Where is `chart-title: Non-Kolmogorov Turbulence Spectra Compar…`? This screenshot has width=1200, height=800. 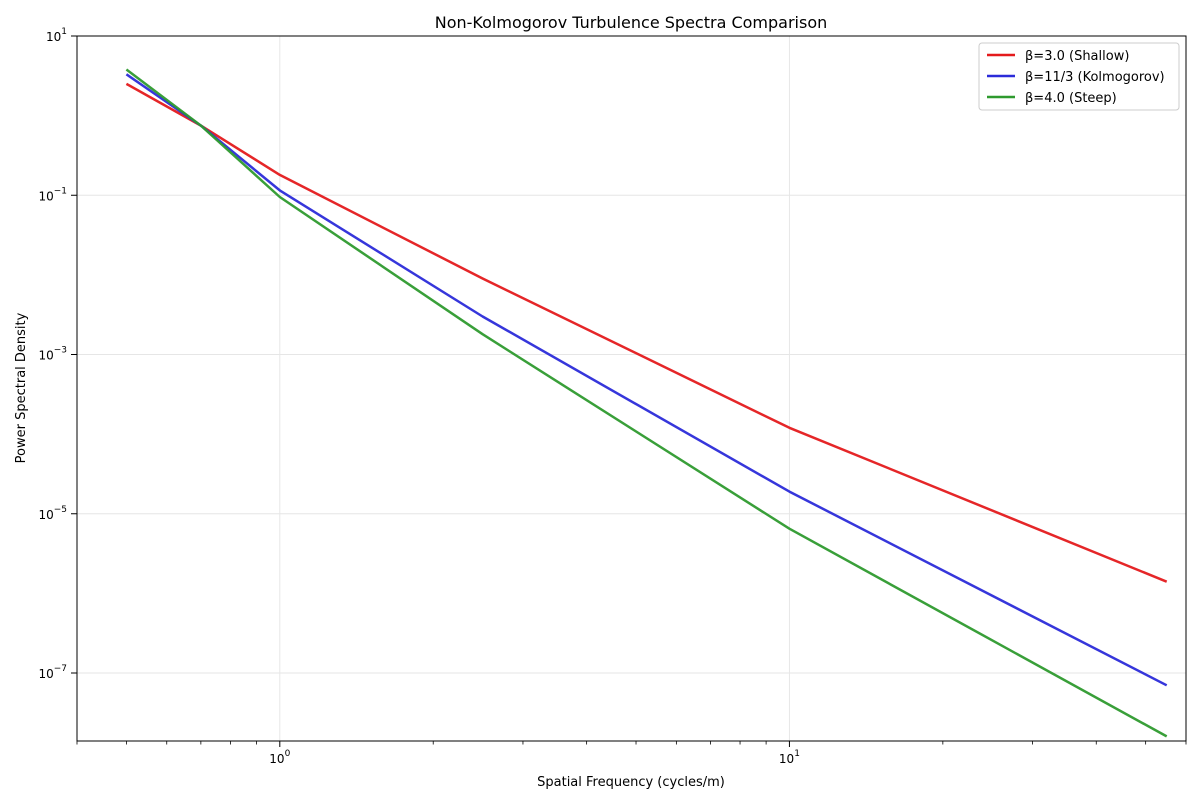
chart-title: Non-Kolmogorov Turbulence Spectra Compar… is located at coordinates (631, 22).